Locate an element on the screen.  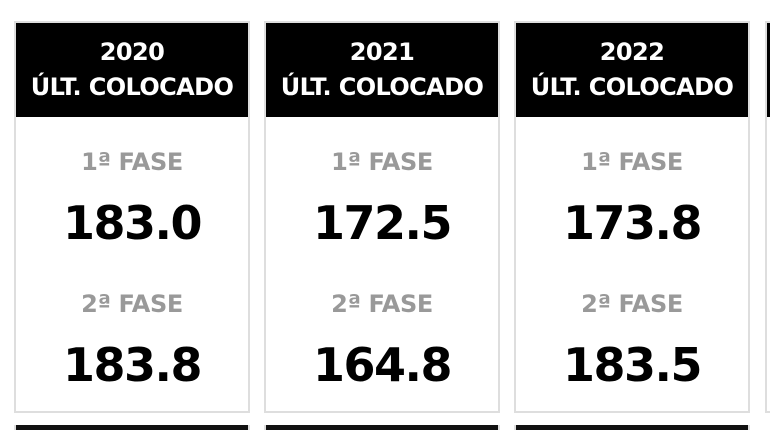
card-year: 2022 is located at coordinates (632, 52).